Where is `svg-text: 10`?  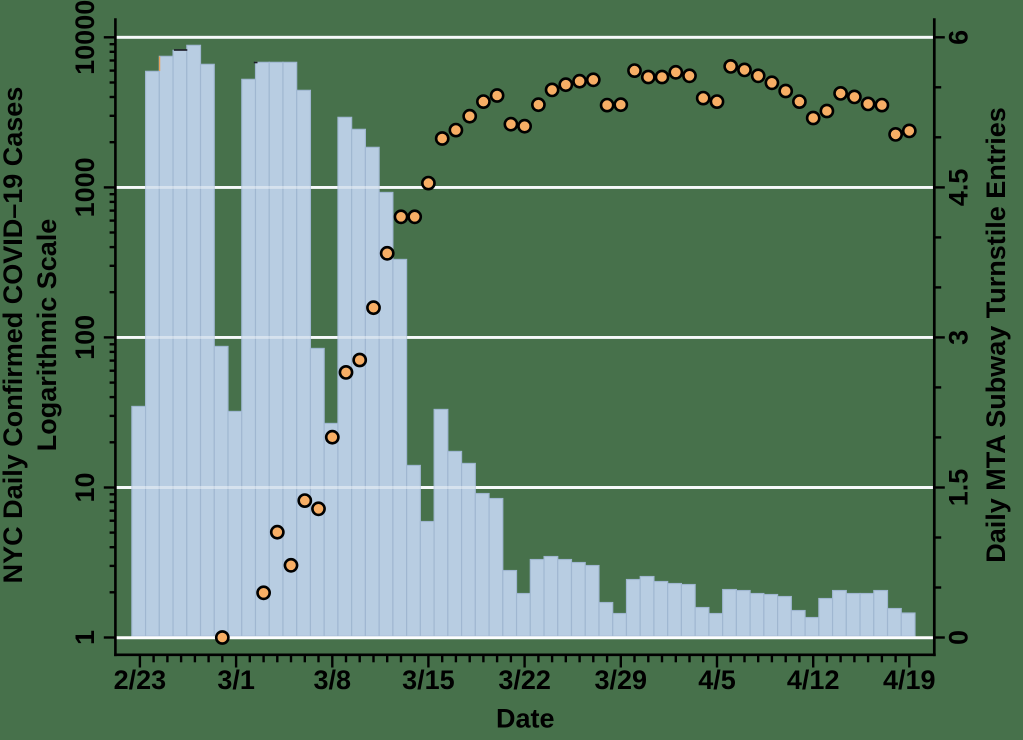 svg-text: 10 is located at coordinates (85, 487).